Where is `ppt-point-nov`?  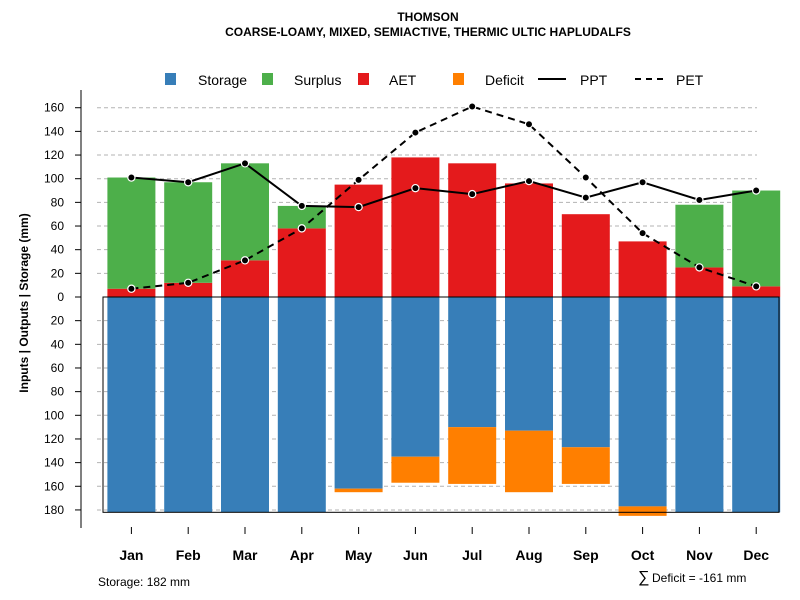 ppt-point-nov is located at coordinates (699, 200).